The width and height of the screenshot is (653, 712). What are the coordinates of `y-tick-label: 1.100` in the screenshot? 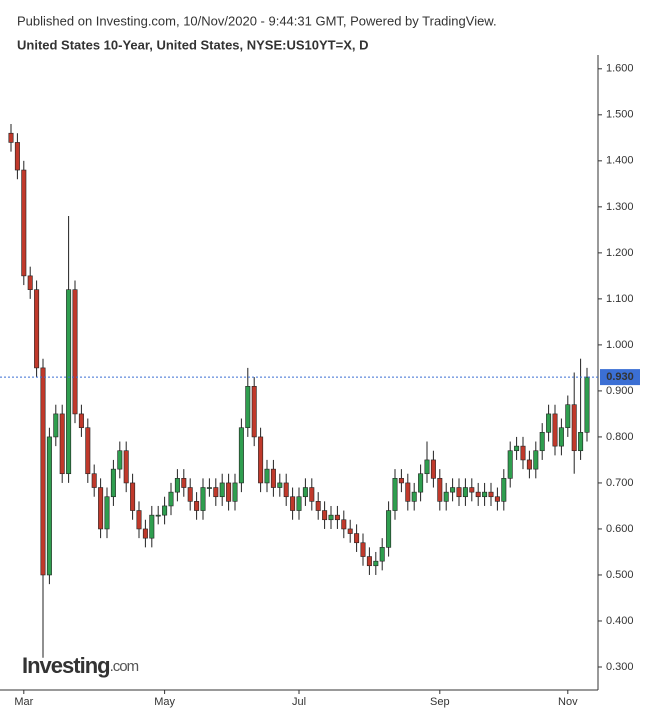 It's located at (620, 299).